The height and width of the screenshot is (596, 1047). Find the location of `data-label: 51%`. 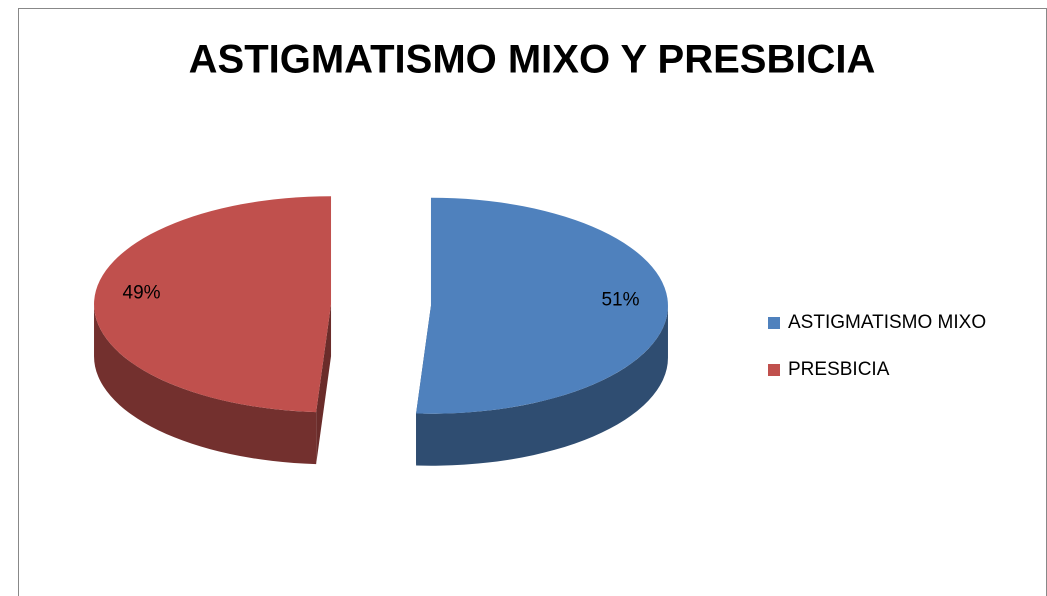

data-label: 51% is located at coordinates (620, 299).